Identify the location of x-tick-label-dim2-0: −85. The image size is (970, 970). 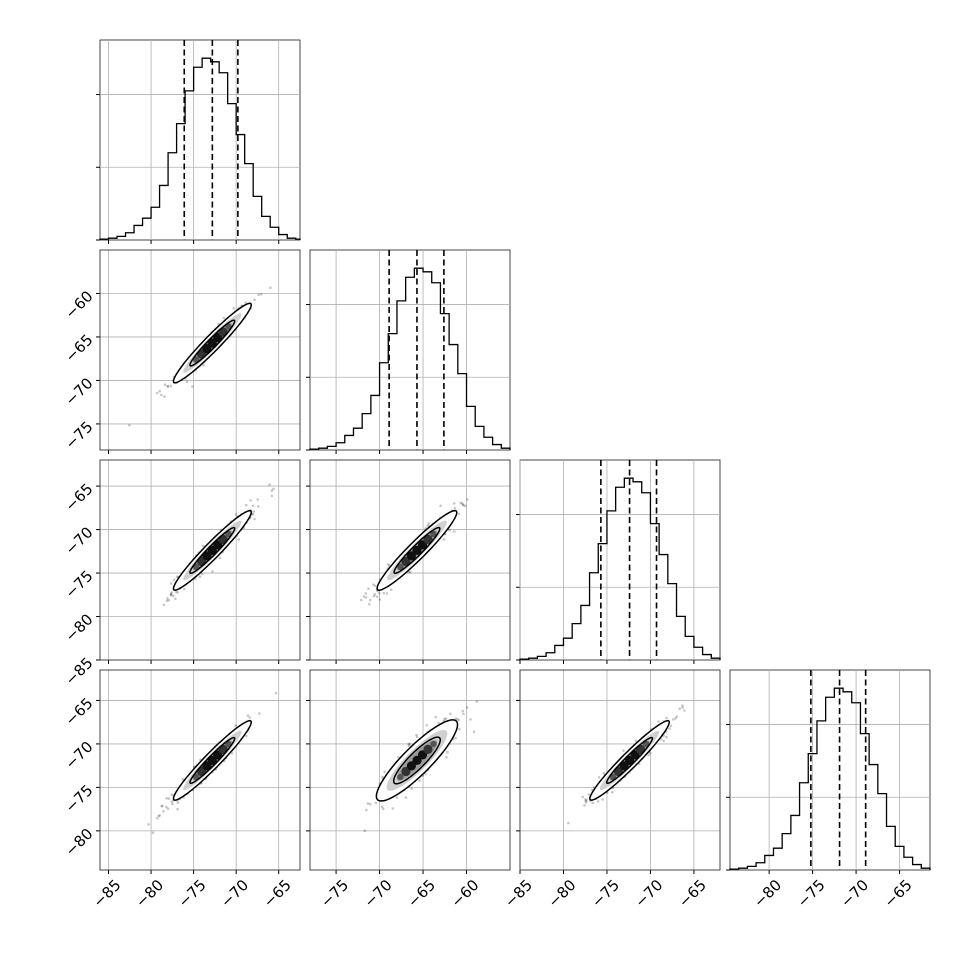
(518, 893).